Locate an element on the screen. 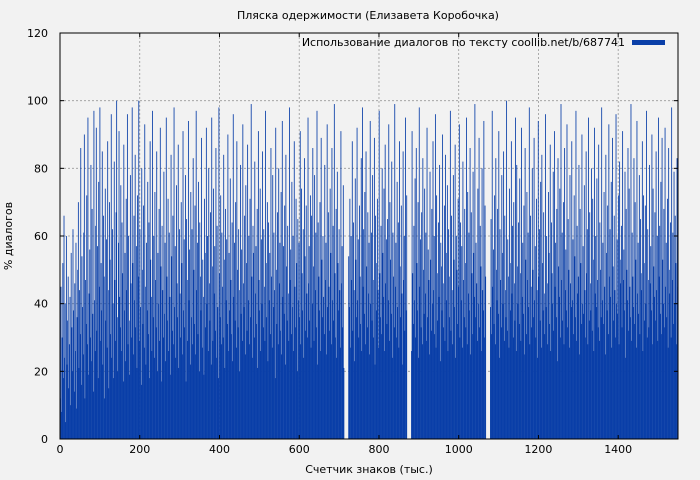 This screenshot has height=480, width=700. x-tick-label: 800 is located at coordinates (378, 449).